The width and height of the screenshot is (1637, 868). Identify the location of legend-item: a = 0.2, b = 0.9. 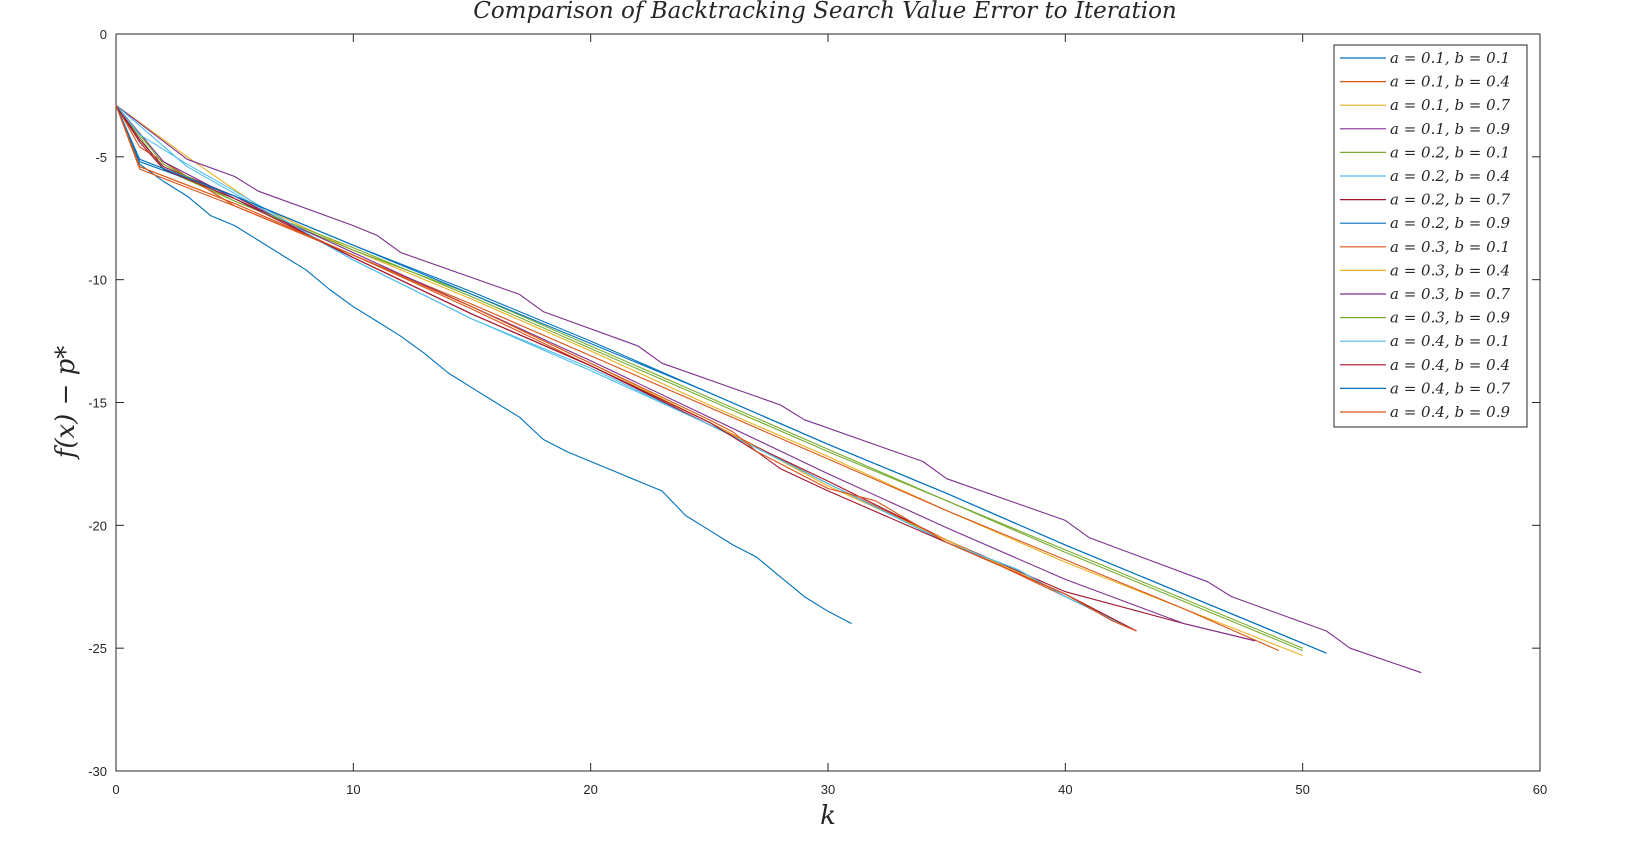
(1425, 223).